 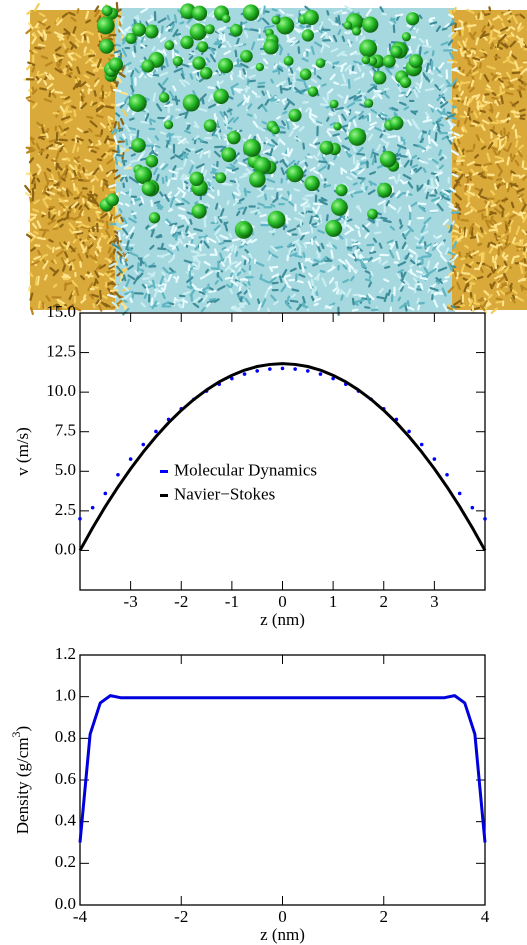 What do you see at coordinates (65, 430) in the screenshot?
I see `y-tick-label: 7.5` at bounding box center [65, 430].